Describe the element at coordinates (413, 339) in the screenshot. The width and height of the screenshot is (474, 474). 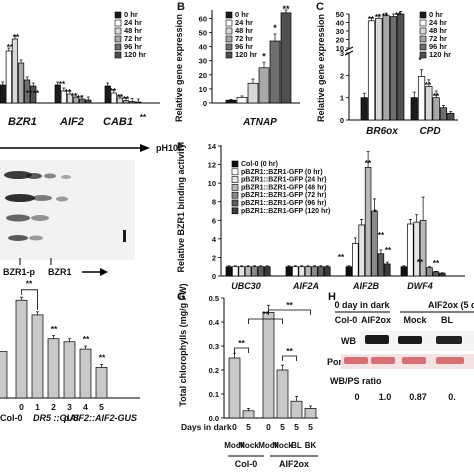
I see `wb-bands` at that location.